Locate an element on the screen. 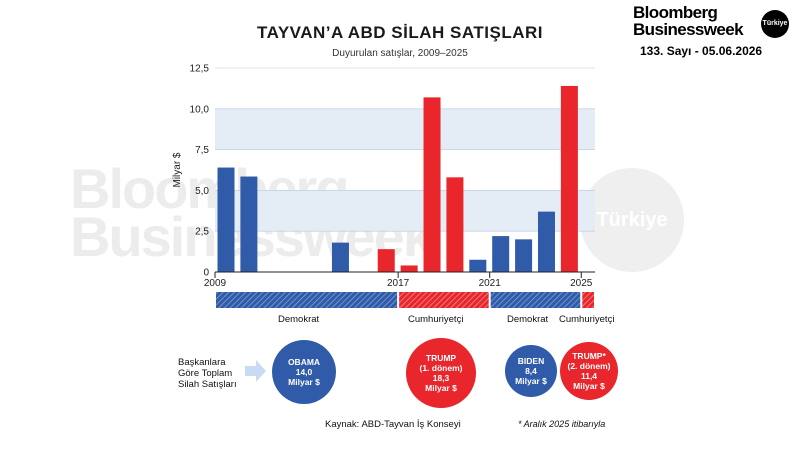  brand-line-1: Bloomberg is located at coordinates (675, 12).